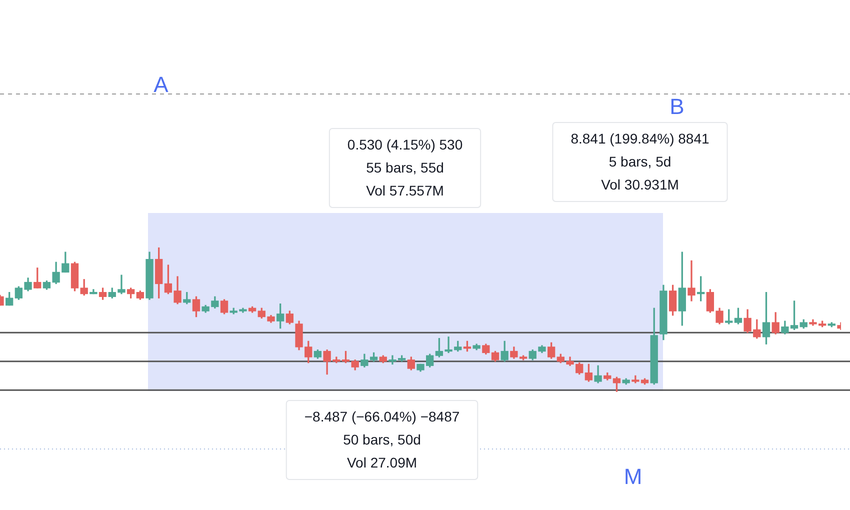 Image resolution: width=850 pixels, height=510 pixels. What do you see at coordinates (405, 167) in the screenshot?
I see `text: 0.530 (4.15%) 530 55 bars, 55d Vol 57.557M` at bounding box center [405, 167].